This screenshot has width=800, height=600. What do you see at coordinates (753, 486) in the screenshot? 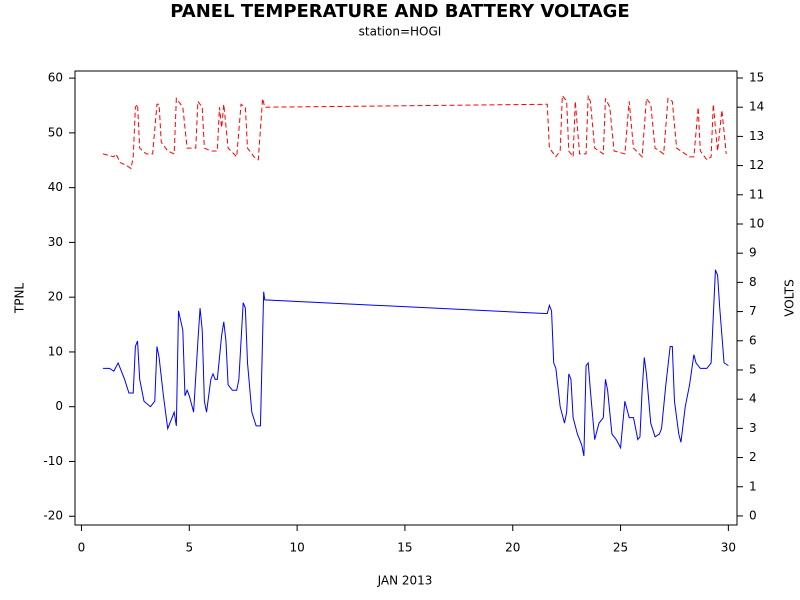
I see `y2-tick-label: 1` at bounding box center [753, 486].